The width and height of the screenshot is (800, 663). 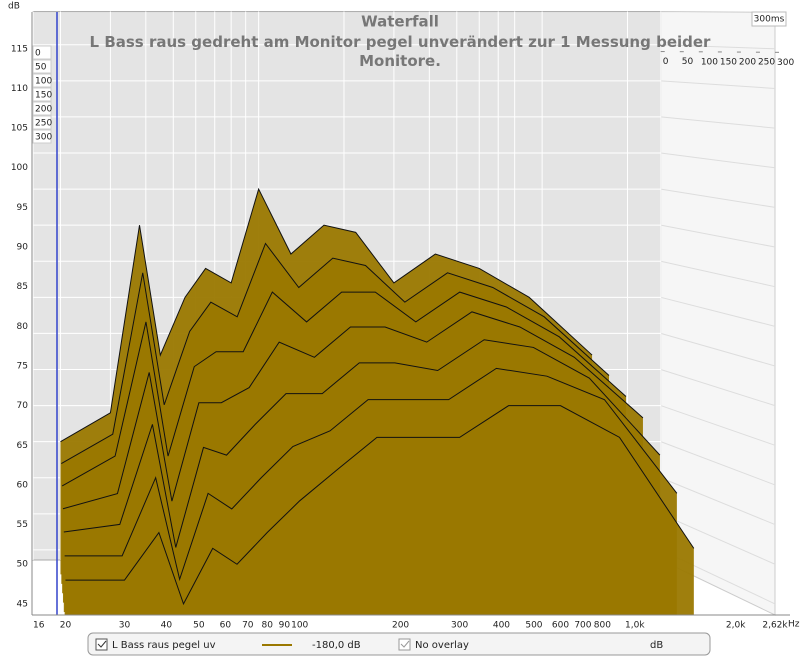 I want to click on x-tick-label: 2,62k, so click(x=775, y=626).